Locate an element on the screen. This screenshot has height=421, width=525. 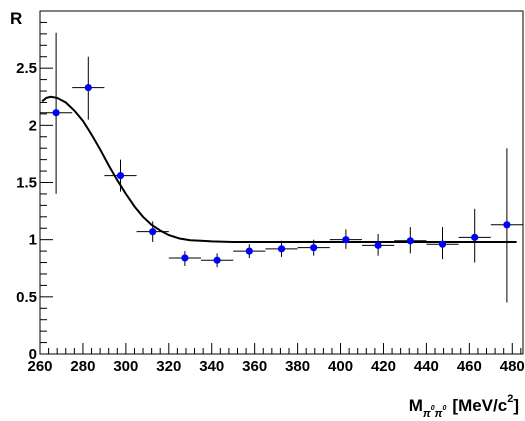
x-tick-label: 320 is located at coordinates (168, 366).